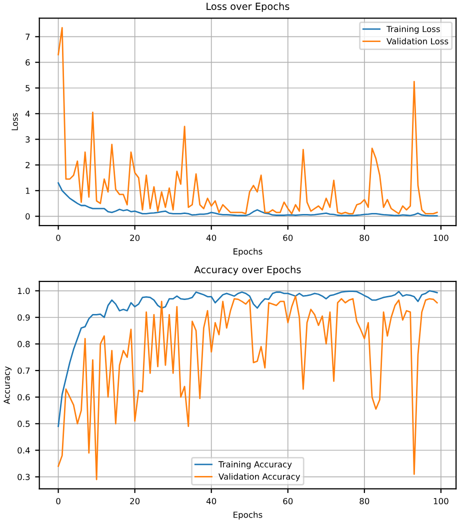 The width and height of the screenshot is (463, 520). What do you see at coordinates (24, 477) in the screenshot?
I see `y-tick-label: 0.3` at bounding box center [24, 477].